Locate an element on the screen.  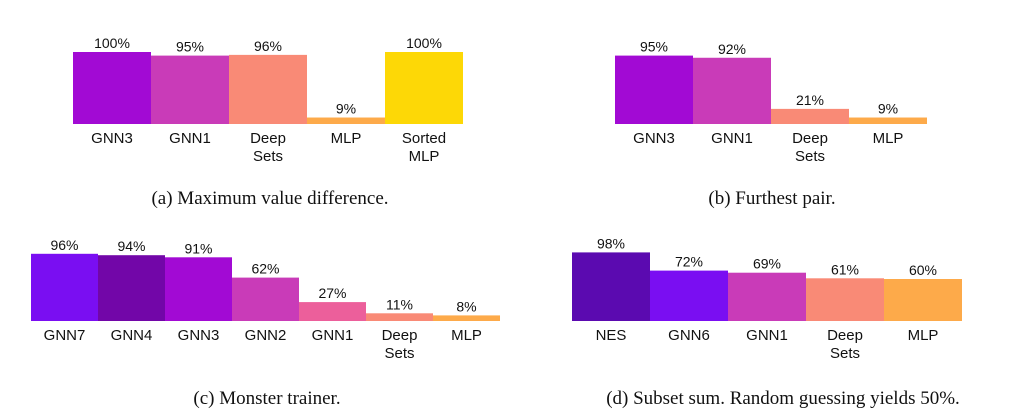
data-label: 92% is located at coordinates (732, 49).